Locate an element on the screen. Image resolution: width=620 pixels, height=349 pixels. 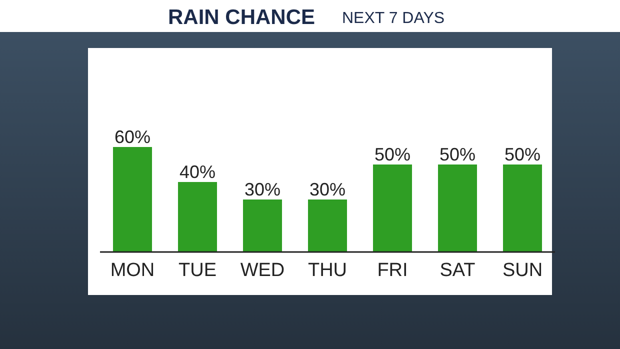
x-tick-label: MON is located at coordinates (132, 270).